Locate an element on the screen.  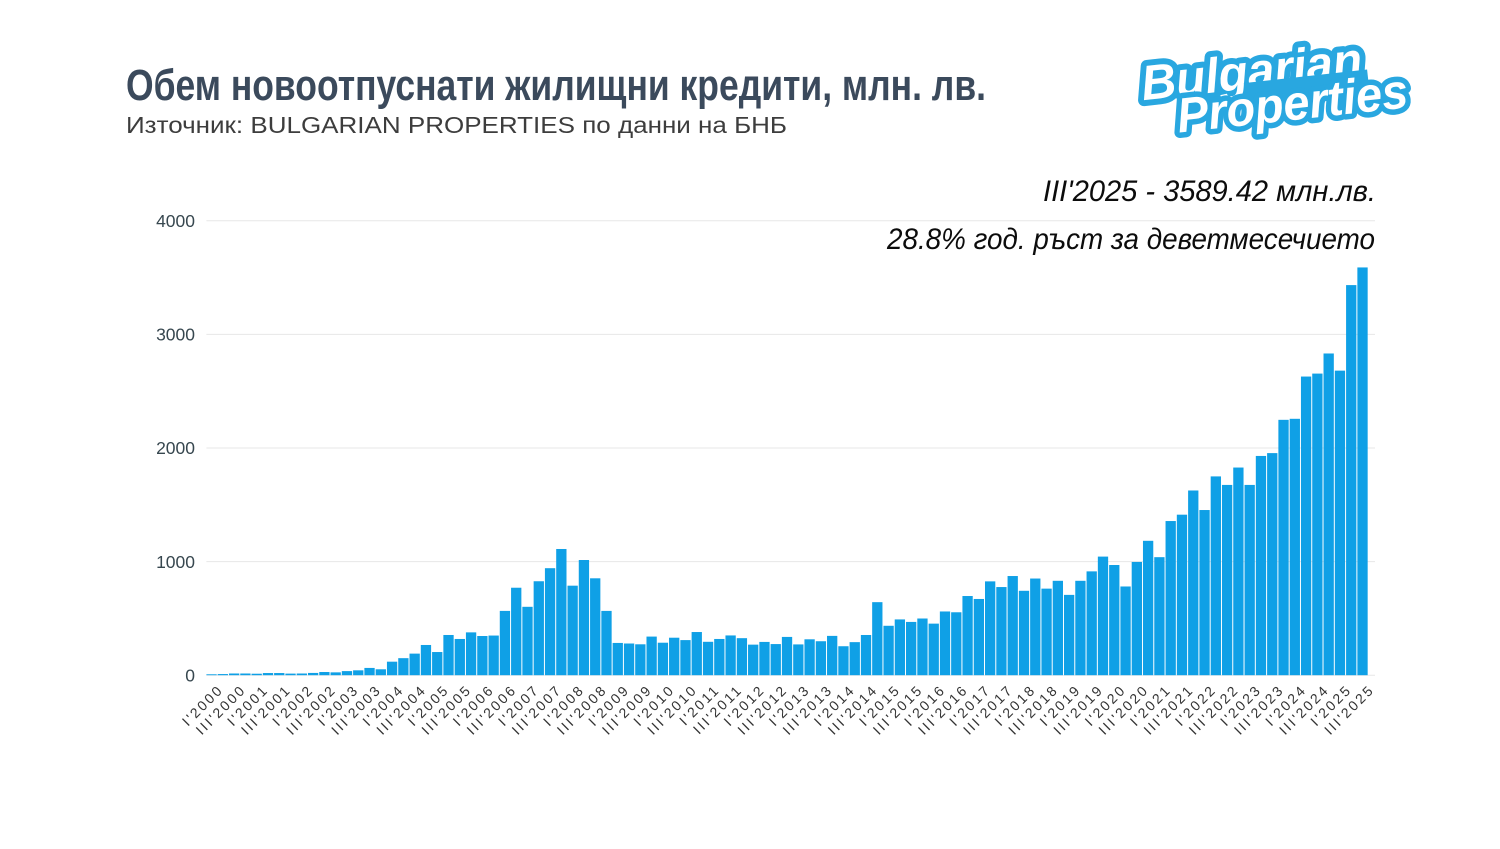
svg-text:28.8% год. ръст за деветмесечи: 28.8% год. ръст за деветмесечието is located at coordinates (1130, 239).